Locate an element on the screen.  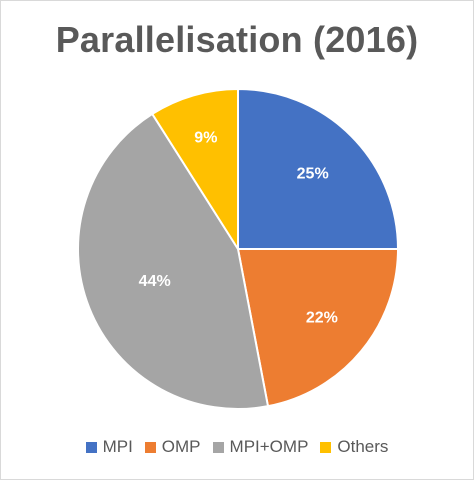
legend-label-others: Others is located at coordinates (363, 446).